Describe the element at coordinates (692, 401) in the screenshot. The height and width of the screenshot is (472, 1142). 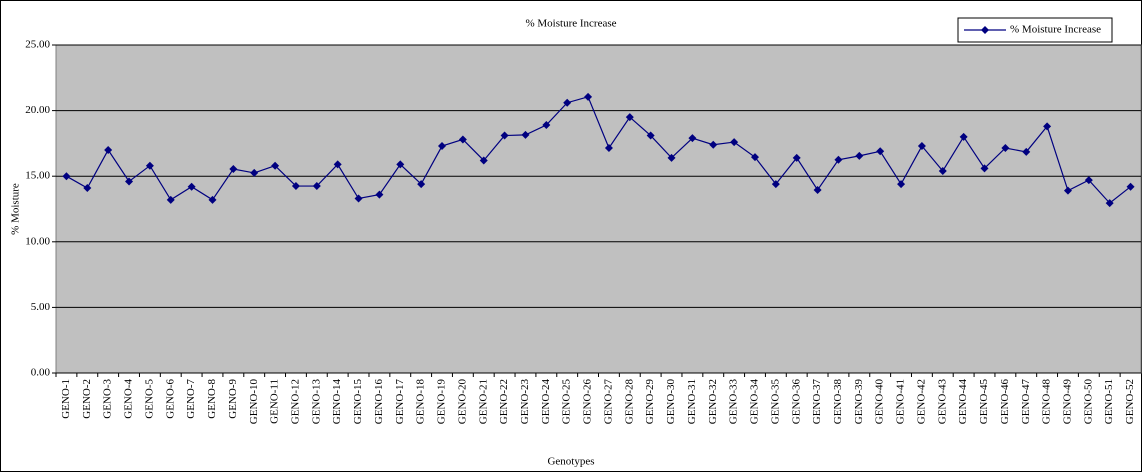
I see `x-tick-label: GENO-31` at that location.